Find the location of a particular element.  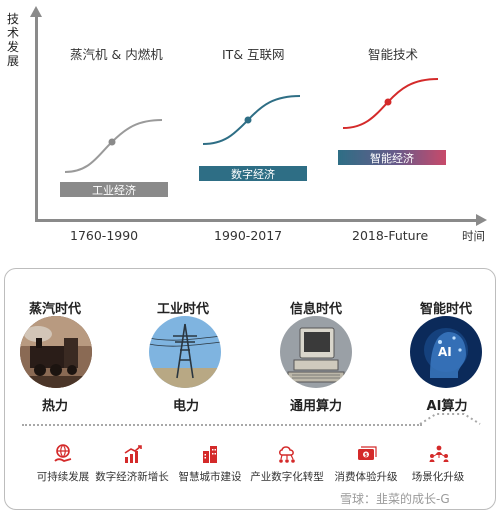

rising-dotted-line is located at coordinates (450, 419).